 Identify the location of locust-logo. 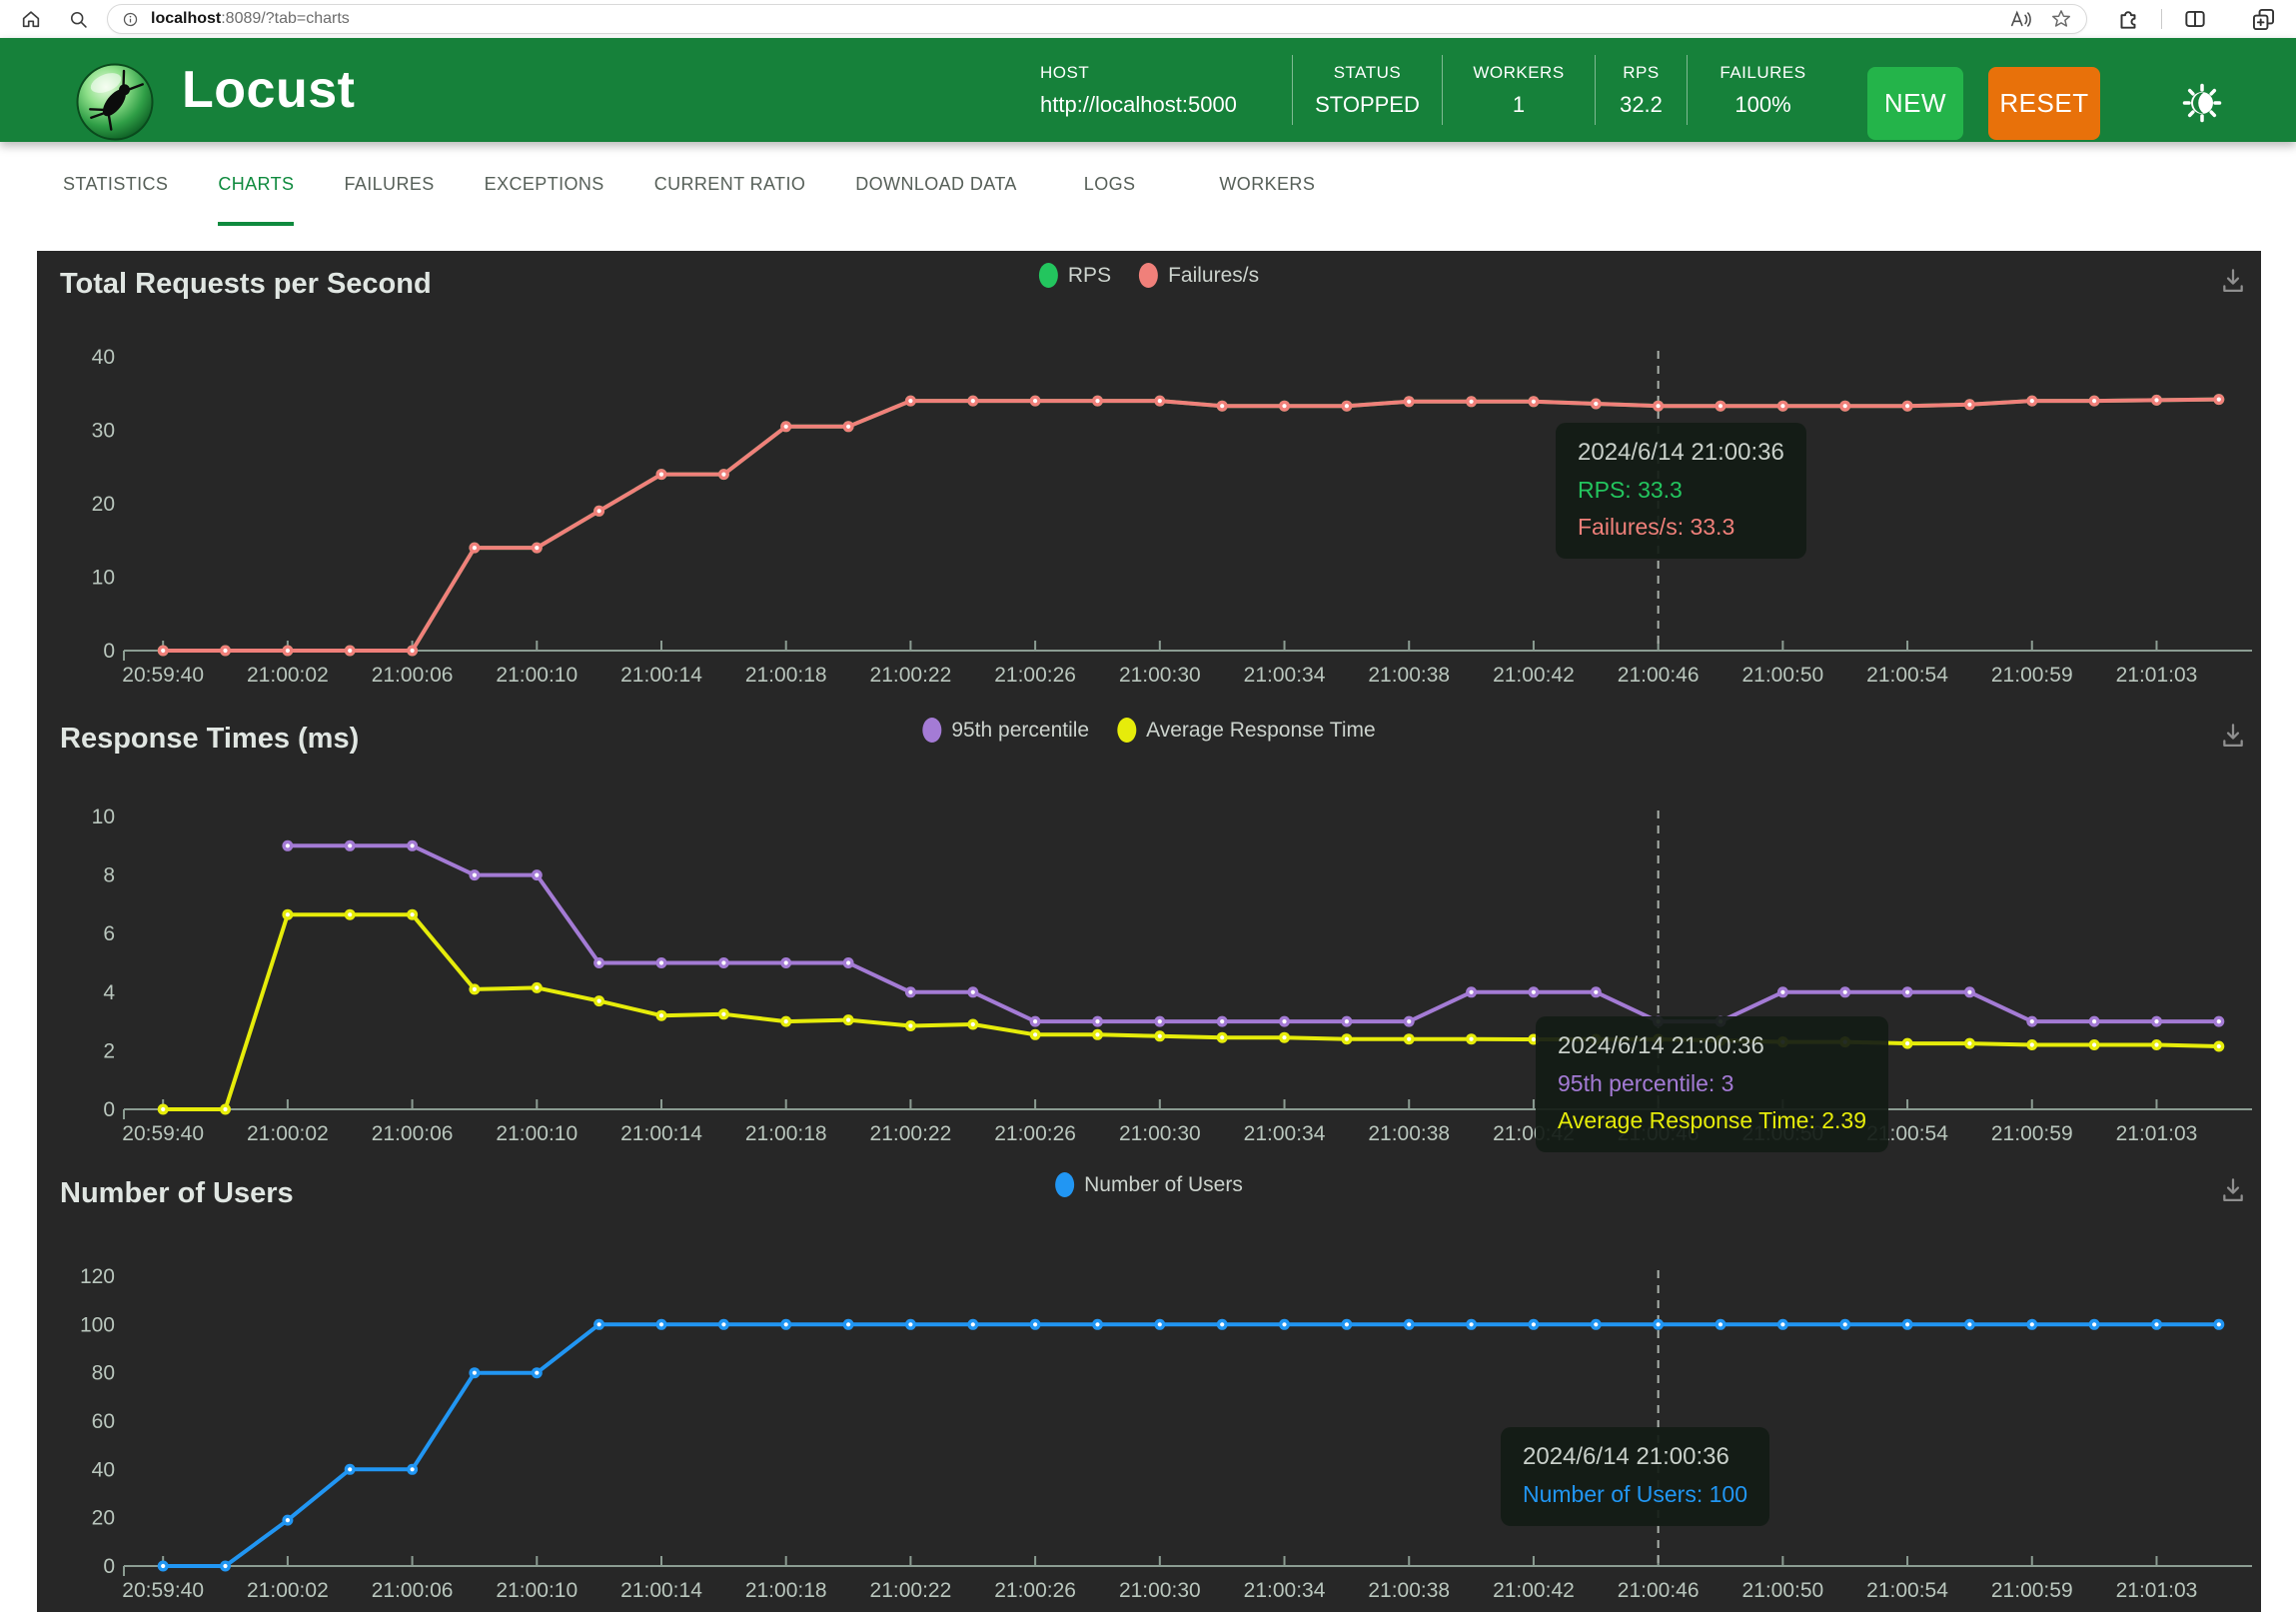
(115, 102).